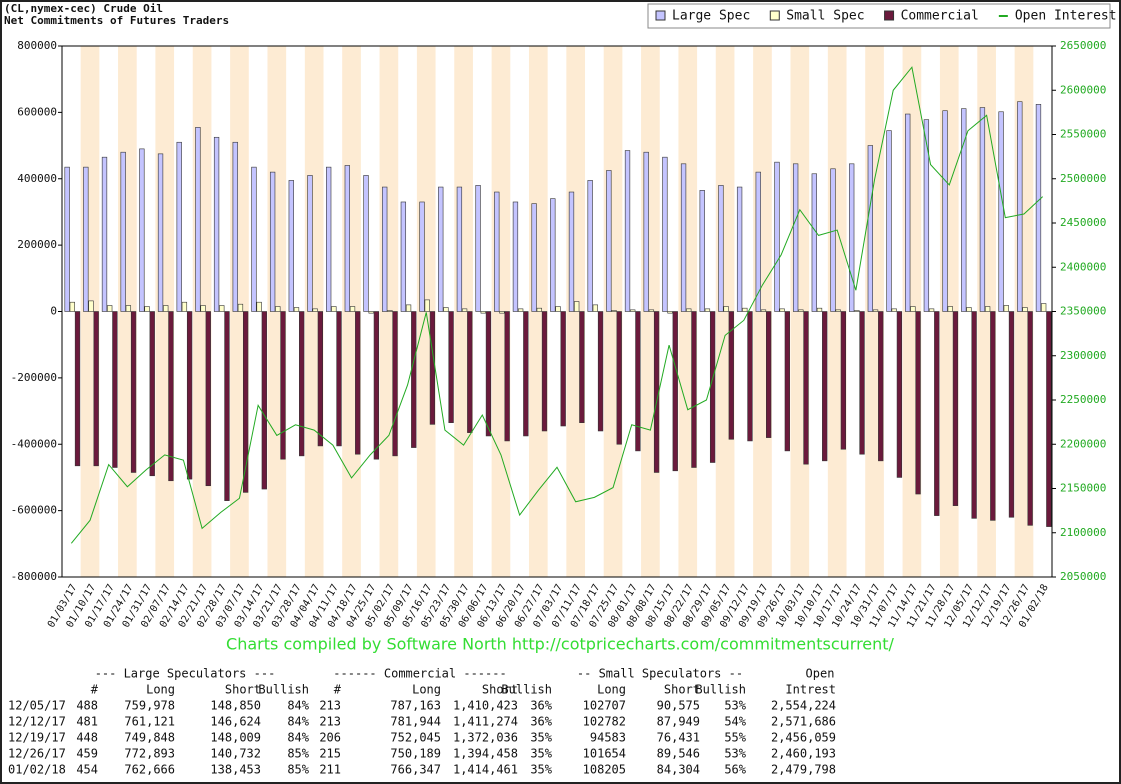 This screenshot has width=1121, height=784. I want to click on chart-title: (CL,nymex-cec) Crude Oil, so click(83, 8).